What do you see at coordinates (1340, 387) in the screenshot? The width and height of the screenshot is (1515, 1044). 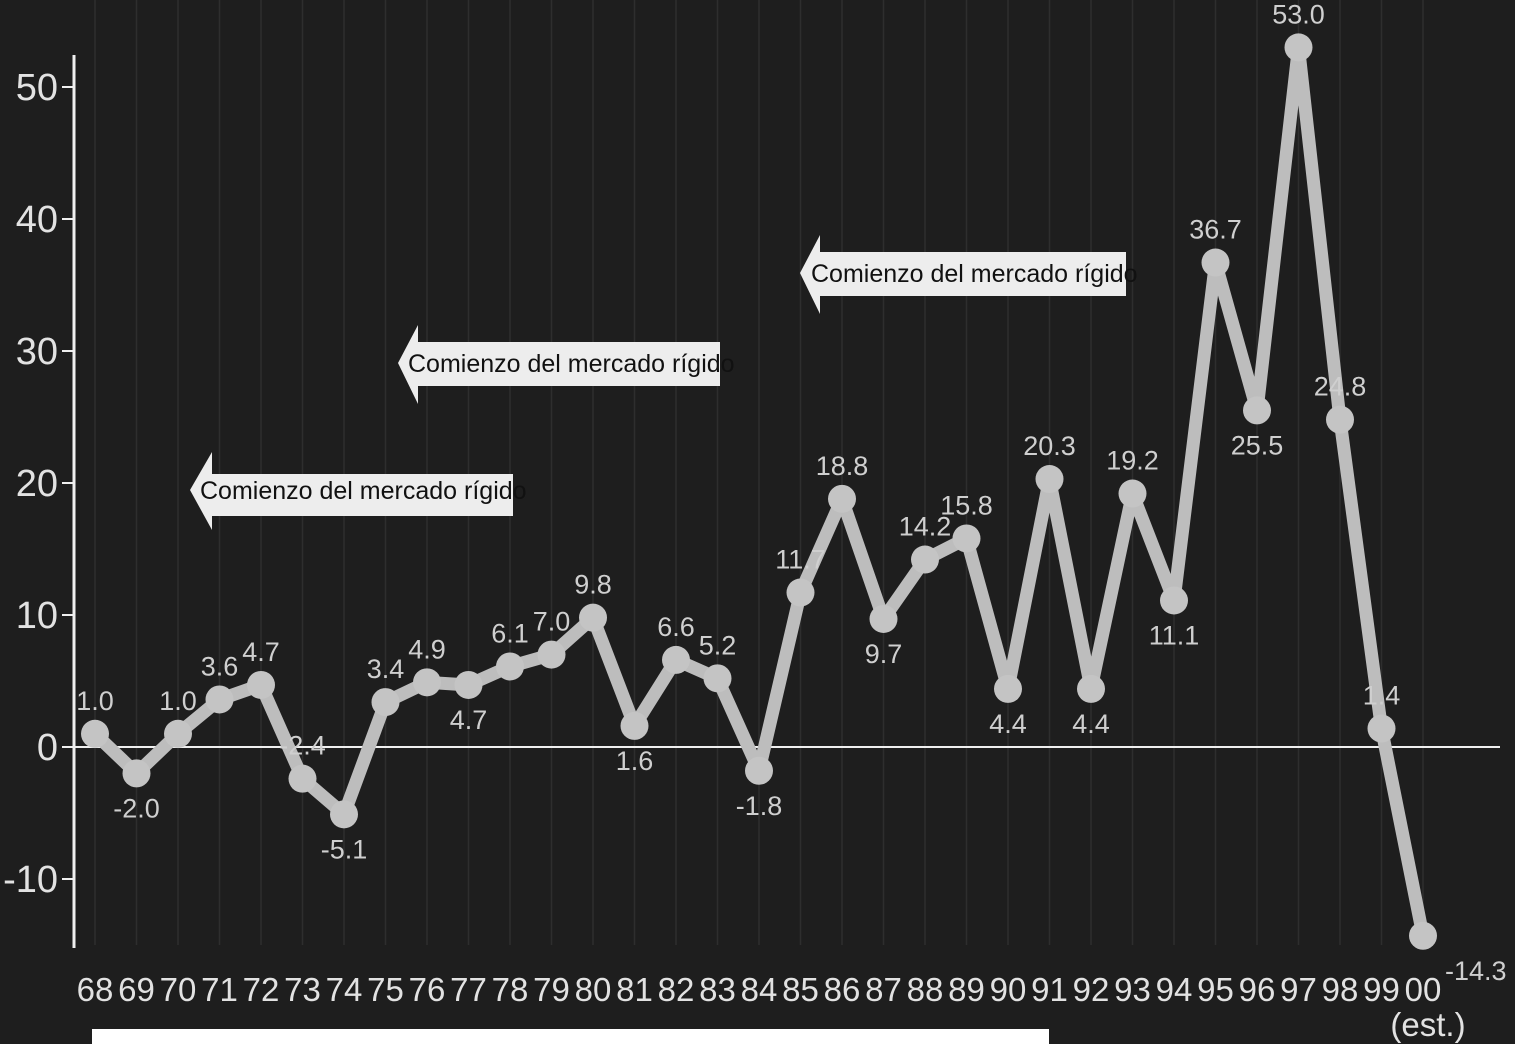 I see `data-label: 24.8` at bounding box center [1340, 387].